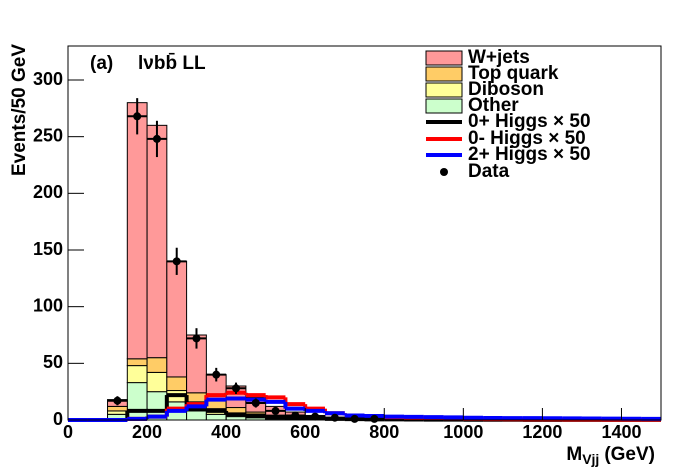 The image size is (696, 472). I want to click on x-tick-label: 400, so click(226, 432).